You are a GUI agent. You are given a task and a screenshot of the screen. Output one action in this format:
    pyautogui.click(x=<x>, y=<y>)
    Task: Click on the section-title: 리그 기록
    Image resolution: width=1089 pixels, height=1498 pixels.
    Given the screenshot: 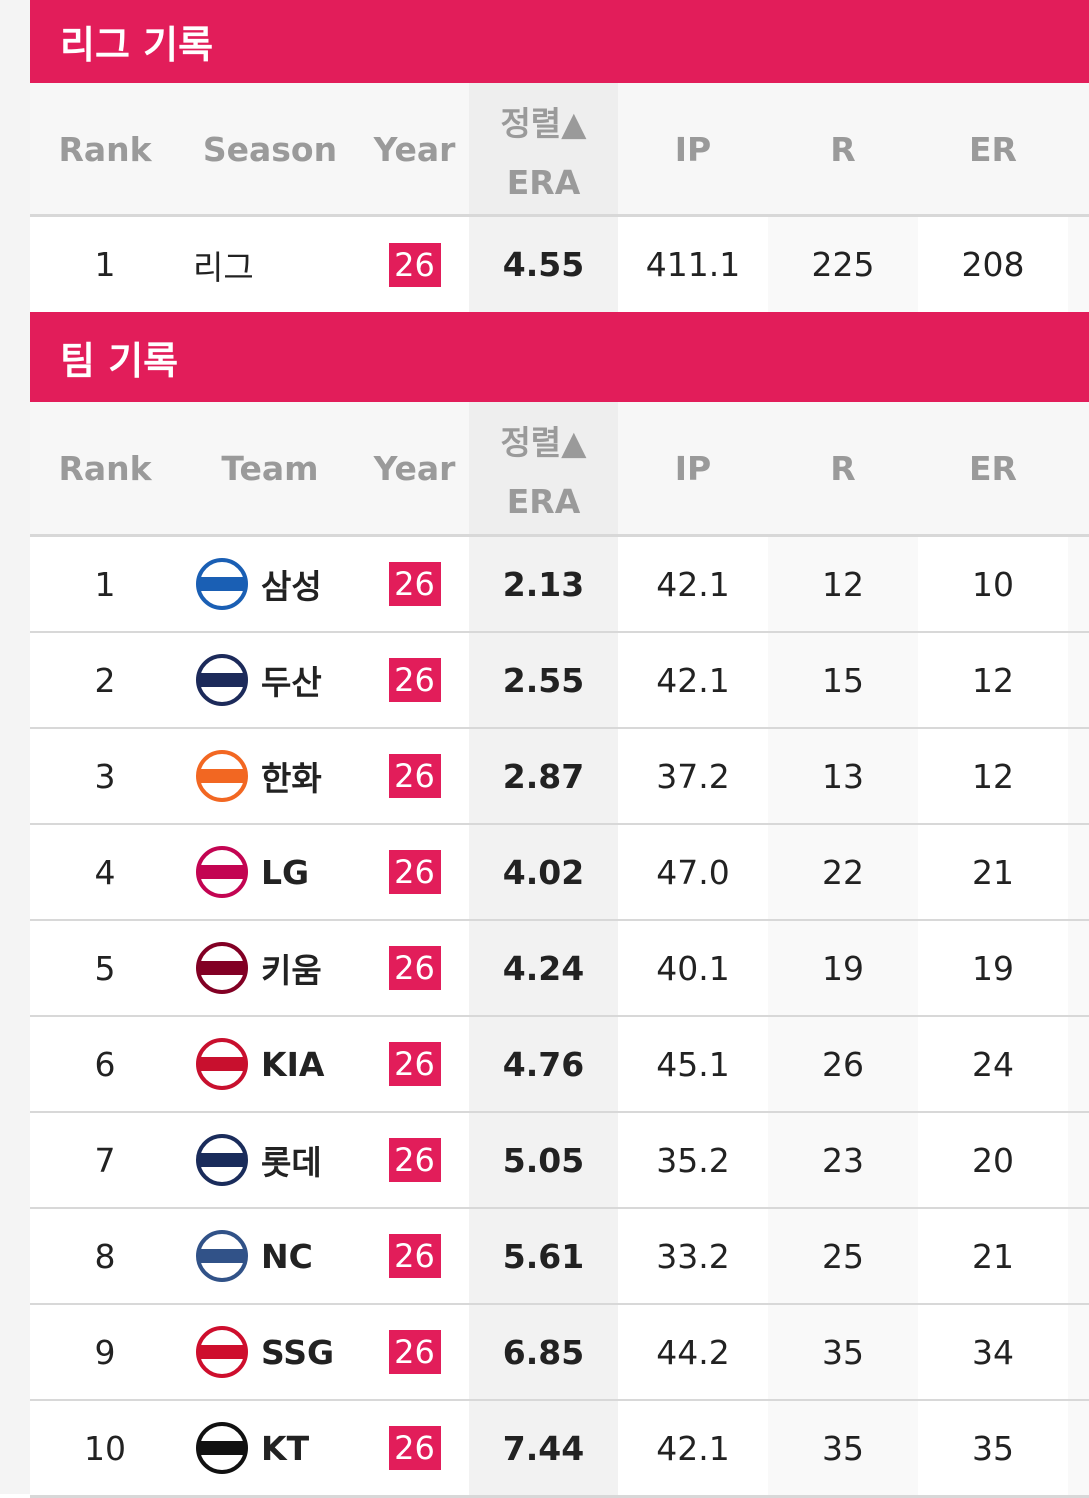 What is the action you would take?
    pyautogui.click(x=559, y=41)
    